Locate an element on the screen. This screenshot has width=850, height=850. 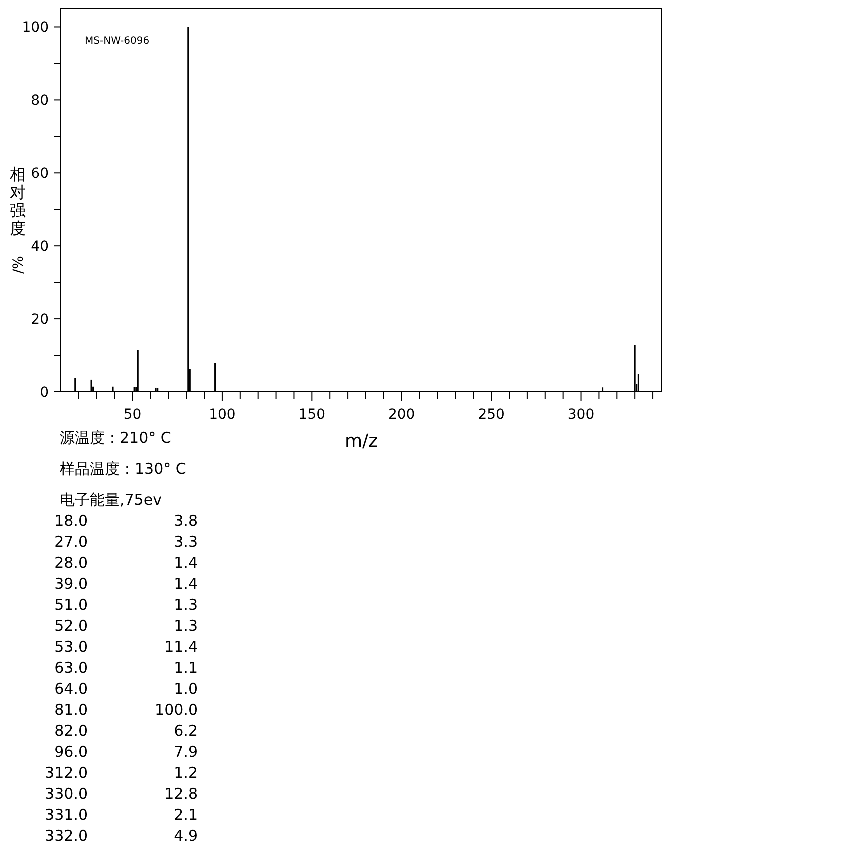
text: 4.9 is located at coordinates (186, 836).